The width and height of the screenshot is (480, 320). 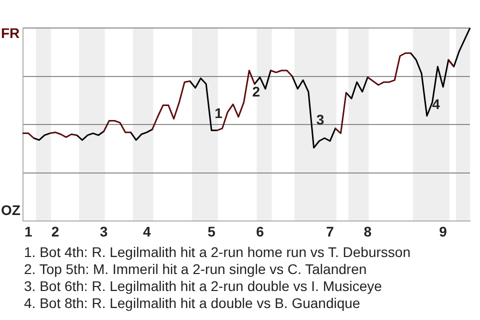 What do you see at coordinates (146, 231) in the screenshot?
I see `x-tick-label: 4` at bounding box center [146, 231].